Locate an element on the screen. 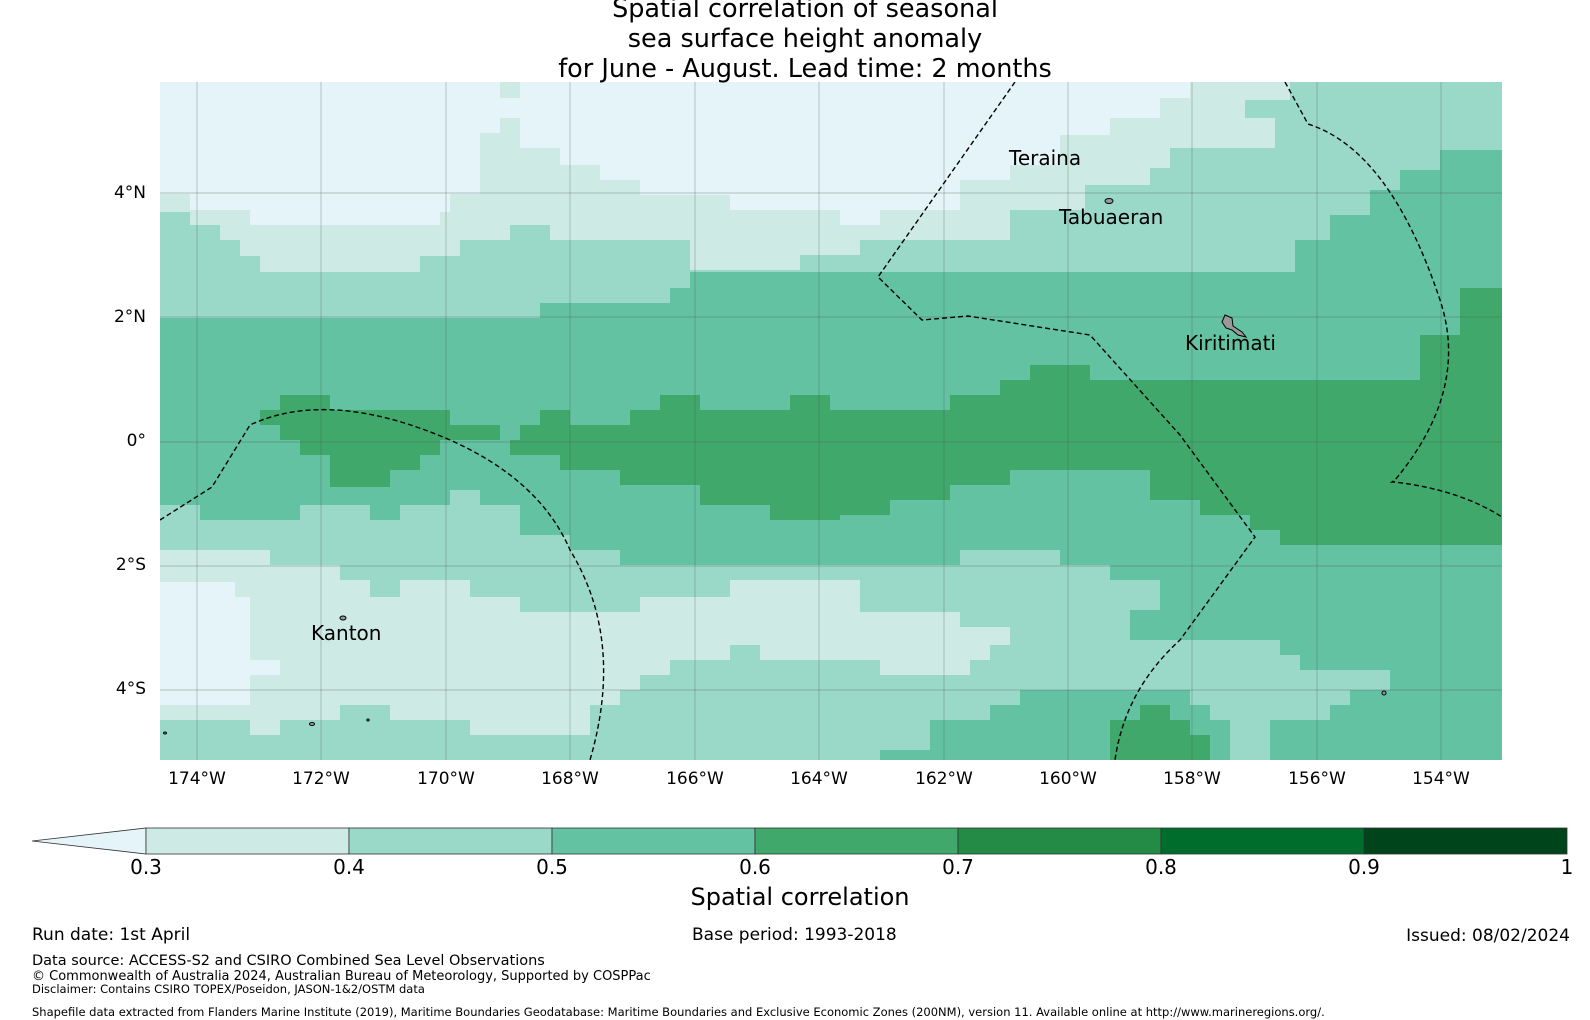 The width and height of the screenshot is (1590, 1020). field-band-0.3-0.4-south is located at coordinates (585, 642).